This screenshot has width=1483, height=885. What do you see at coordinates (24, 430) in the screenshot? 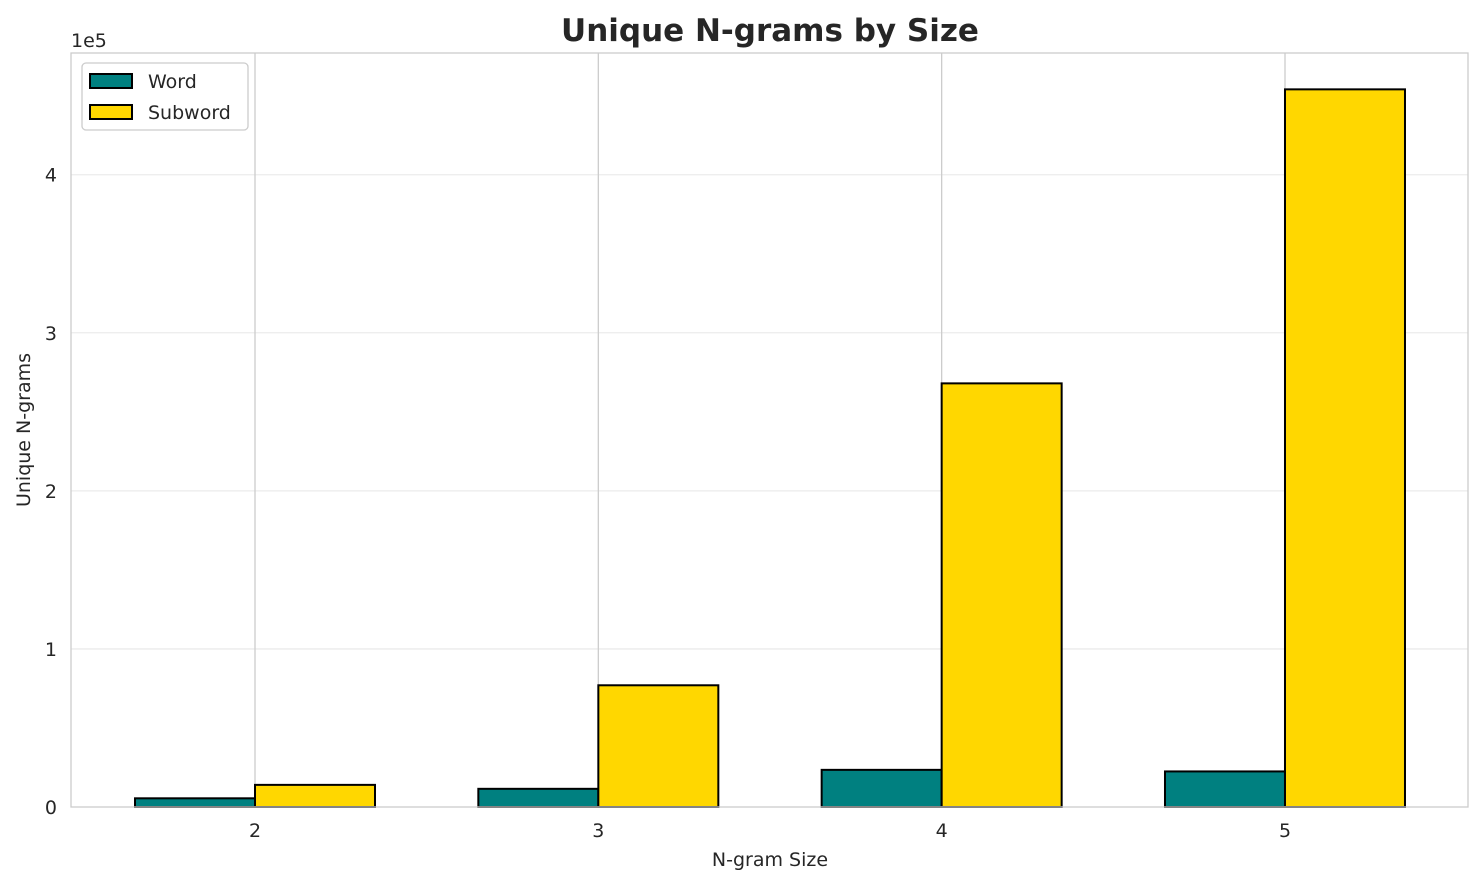
I see `y-axis-label: Unique N-grams` at bounding box center [24, 430].